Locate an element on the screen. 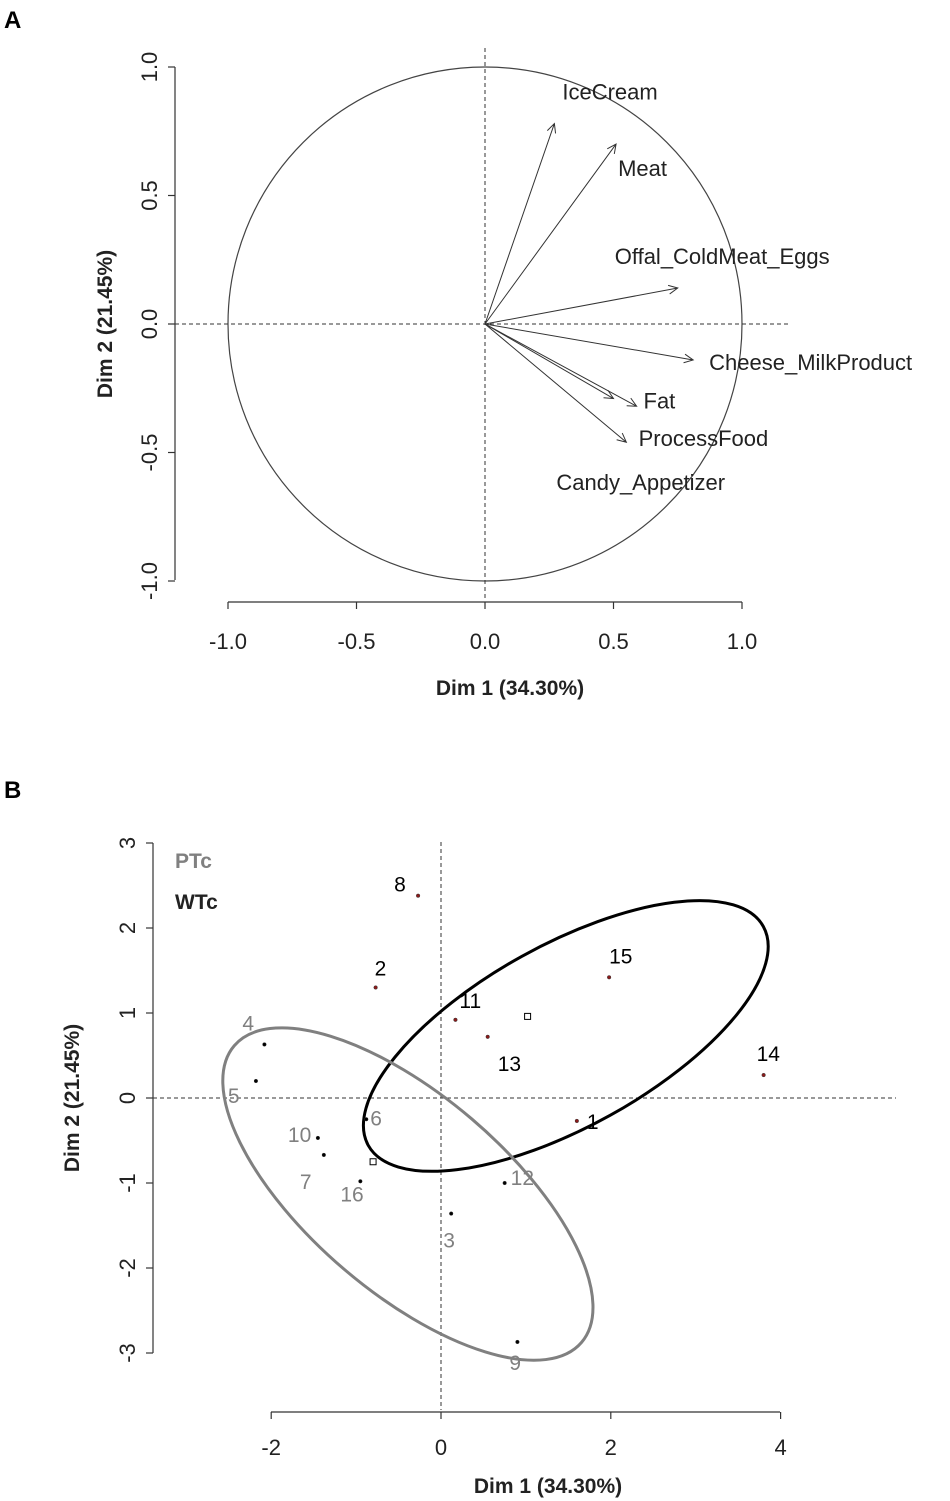 The width and height of the screenshot is (950, 1501). panel-label-a: A is located at coordinates (12, 20).